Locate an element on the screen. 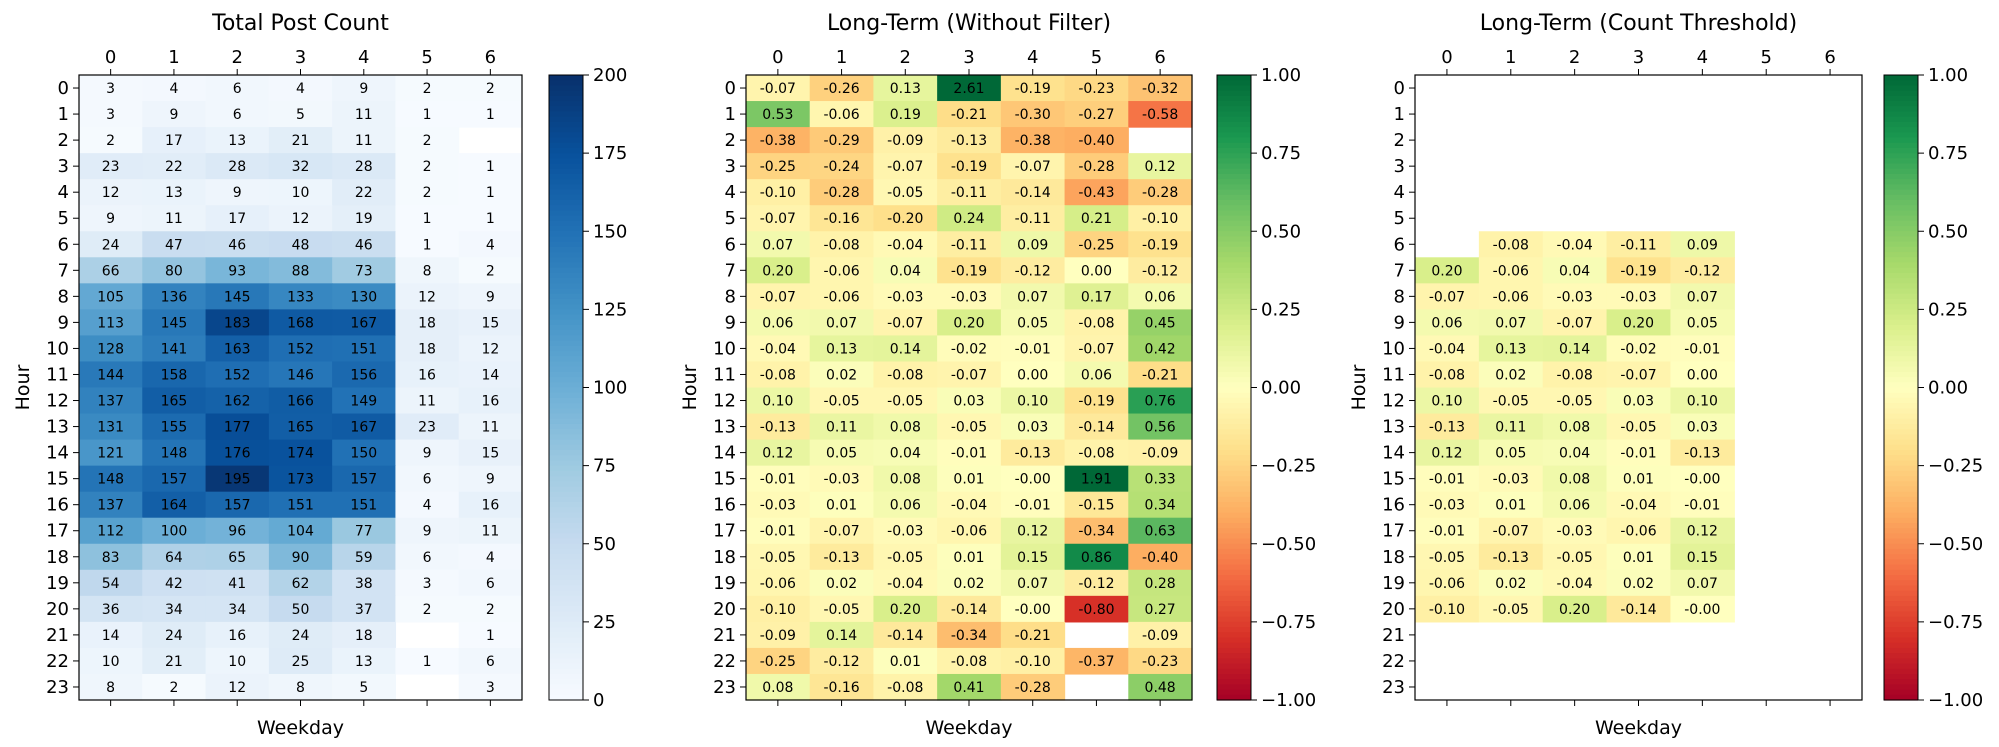 This screenshot has width=1999, height=747. cell-value-label: 0.45 is located at coordinates (1160, 323).